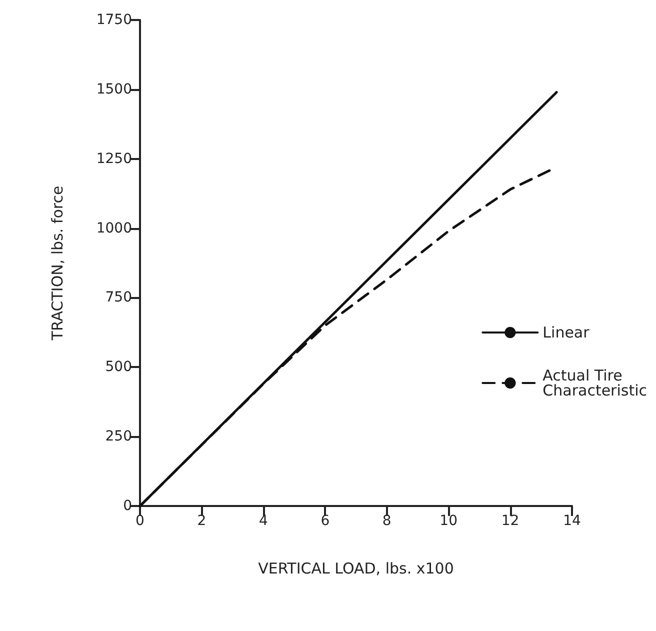 This screenshot has width=656, height=631. Describe the element at coordinates (118, 298) in the screenshot. I see `y-tick-label: 750` at that location.